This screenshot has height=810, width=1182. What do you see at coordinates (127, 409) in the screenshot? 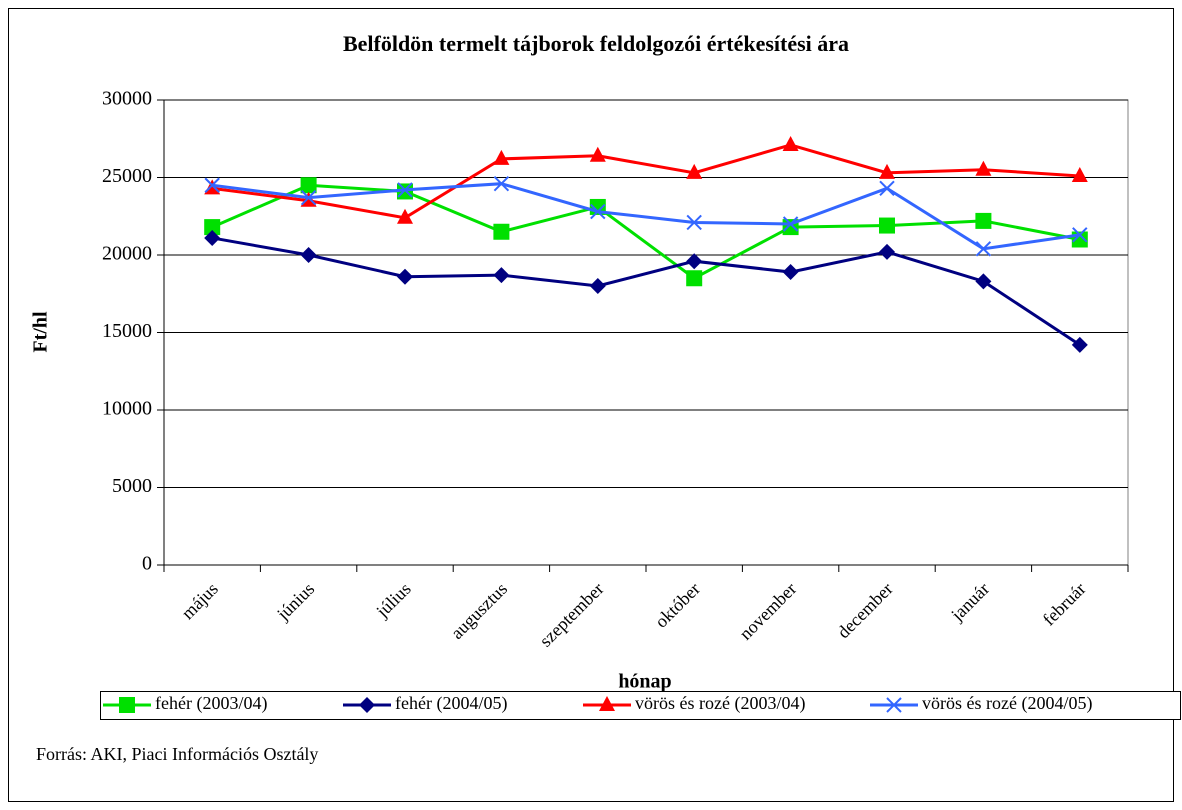
I see `y-tick-label: 10000` at bounding box center [127, 409].